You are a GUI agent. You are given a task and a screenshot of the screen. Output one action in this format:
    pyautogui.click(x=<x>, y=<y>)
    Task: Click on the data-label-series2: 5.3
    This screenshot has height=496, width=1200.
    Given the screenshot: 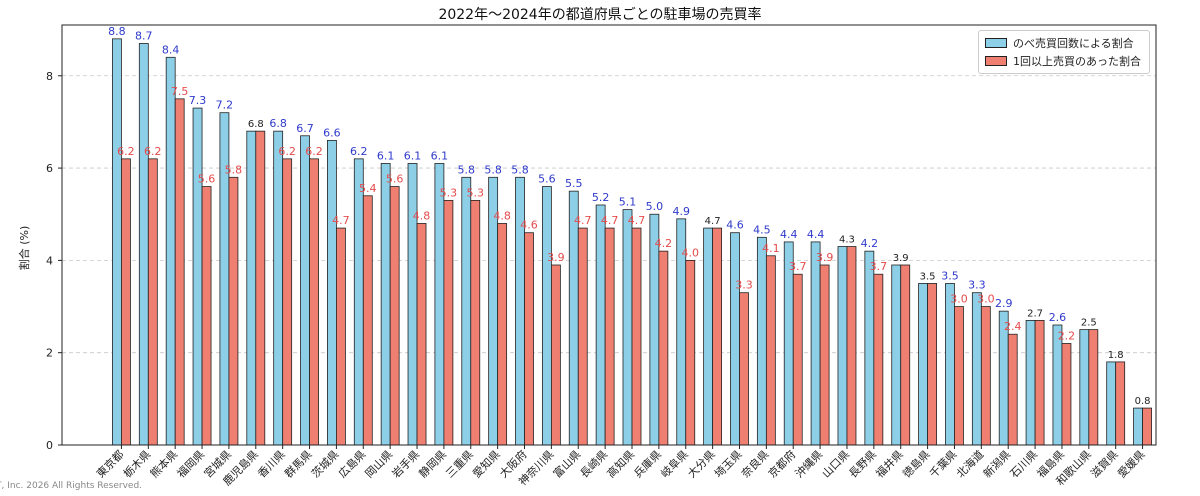 What is the action you would take?
    pyautogui.click(x=449, y=192)
    